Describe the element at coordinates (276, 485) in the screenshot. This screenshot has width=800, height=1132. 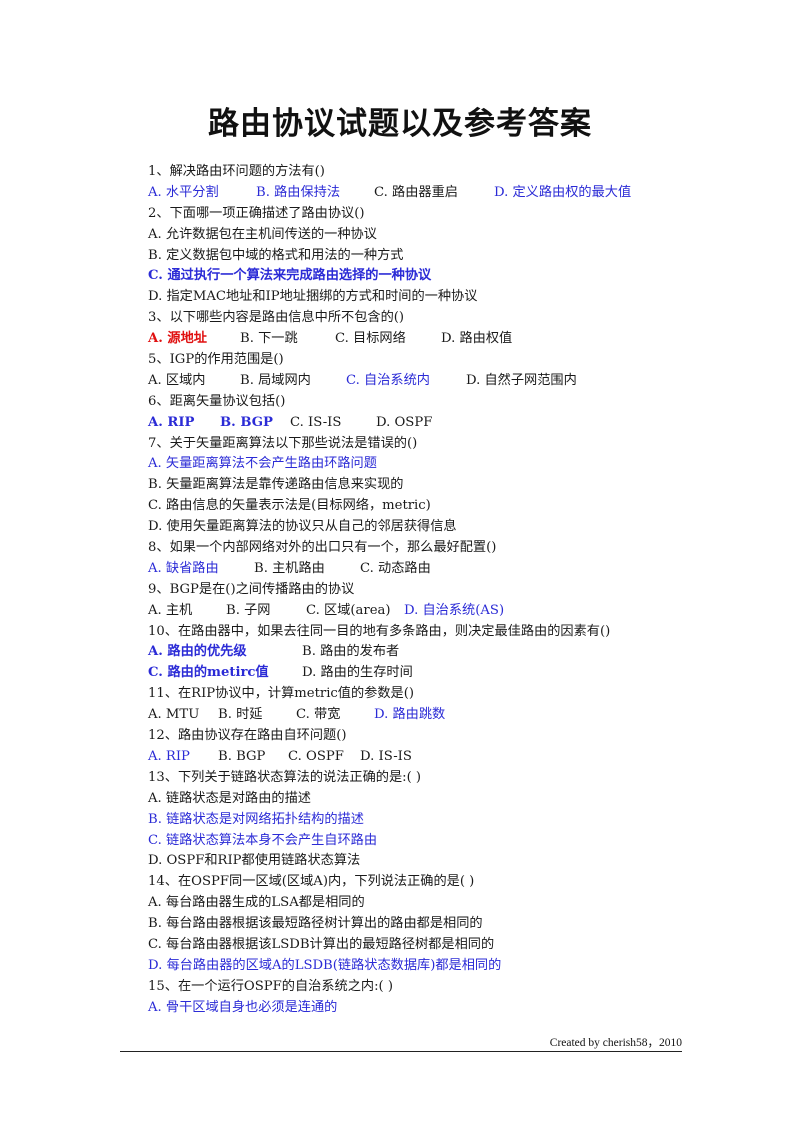
I see `line-text: B. 矢量距离算法是靠传递路由信息来实现的` at that location.